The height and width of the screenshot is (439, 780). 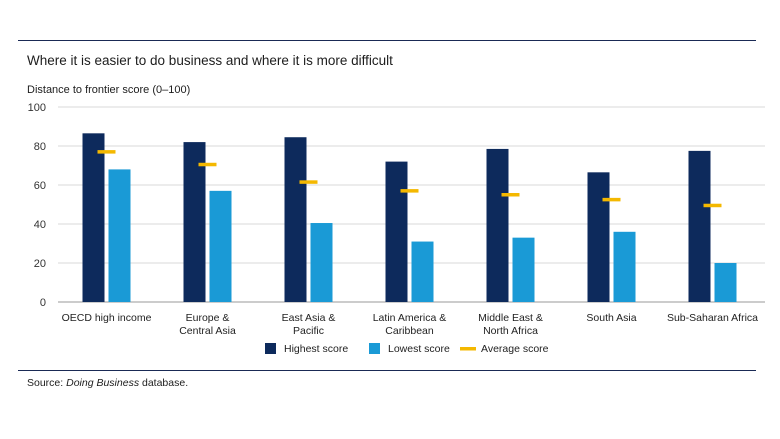 I want to click on x-category-label-line: East Asia &, so click(x=309, y=318).